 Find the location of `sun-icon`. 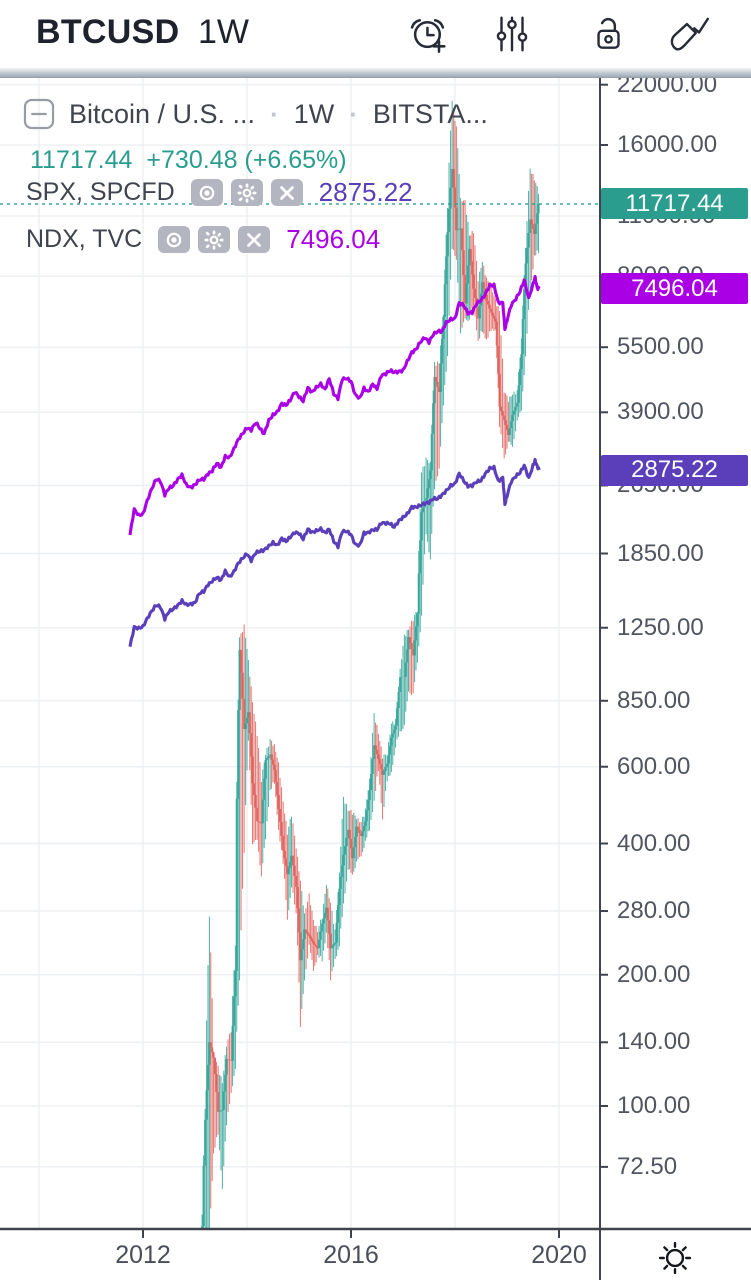

sun-icon is located at coordinates (675, 1257).